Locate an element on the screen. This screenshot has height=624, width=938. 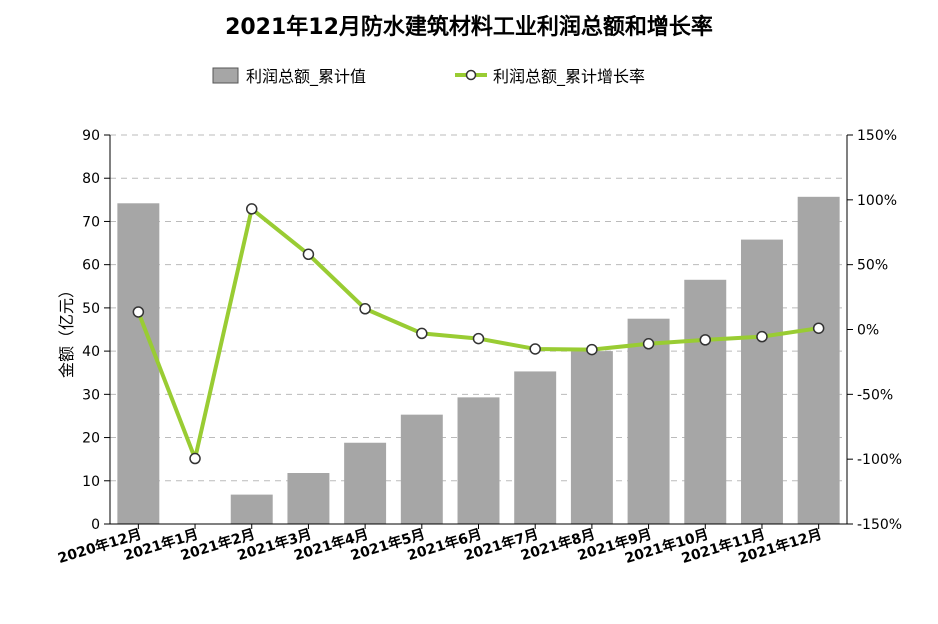
y2-axis-ticks: -150% -100% -50% 0% 50% 100% 150% is located at coordinates (874, 330).